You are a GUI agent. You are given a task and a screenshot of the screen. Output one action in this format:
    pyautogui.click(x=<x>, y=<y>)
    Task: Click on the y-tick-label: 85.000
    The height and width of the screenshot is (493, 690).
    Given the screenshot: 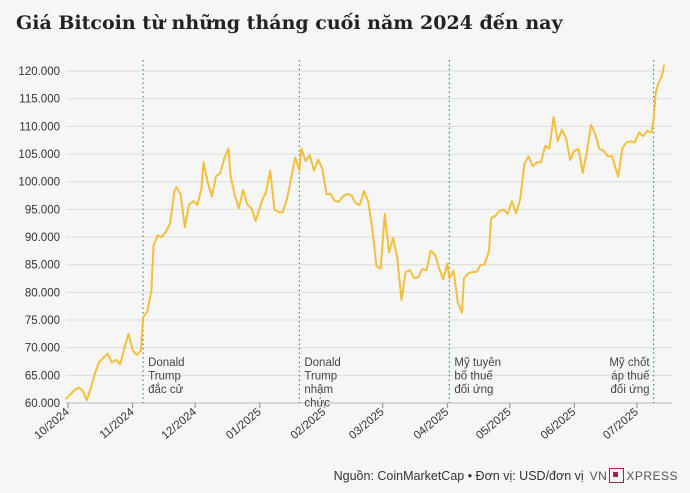 What is the action you would take?
    pyautogui.click(x=42, y=266)
    